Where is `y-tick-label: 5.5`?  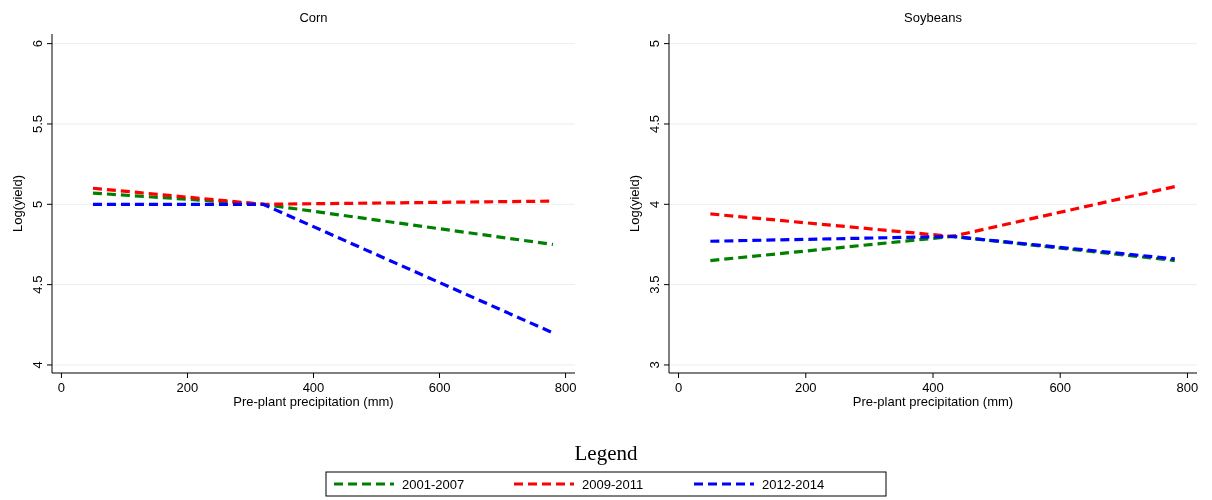
y-tick-label: 5.5 is located at coordinates (37, 124).